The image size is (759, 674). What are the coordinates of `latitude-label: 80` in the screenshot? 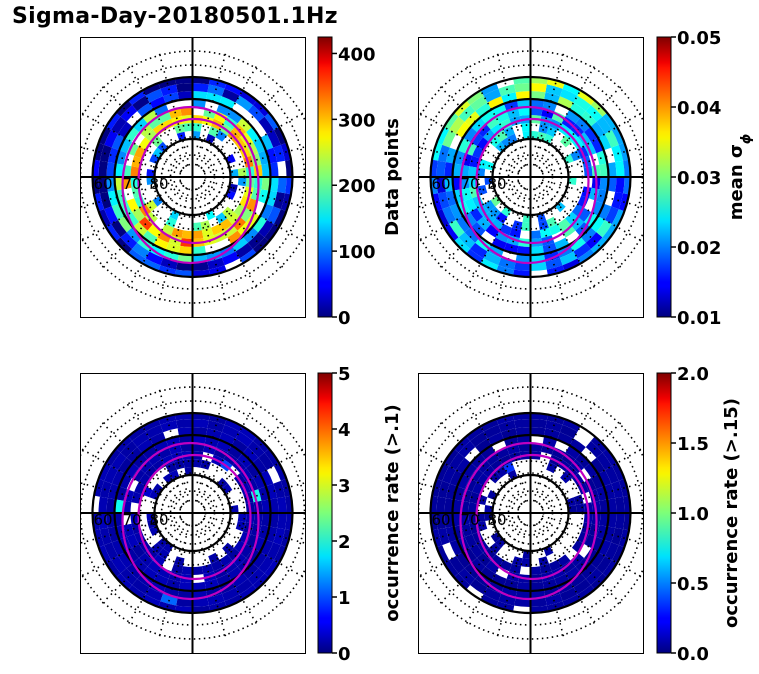 It's located at (497, 184).